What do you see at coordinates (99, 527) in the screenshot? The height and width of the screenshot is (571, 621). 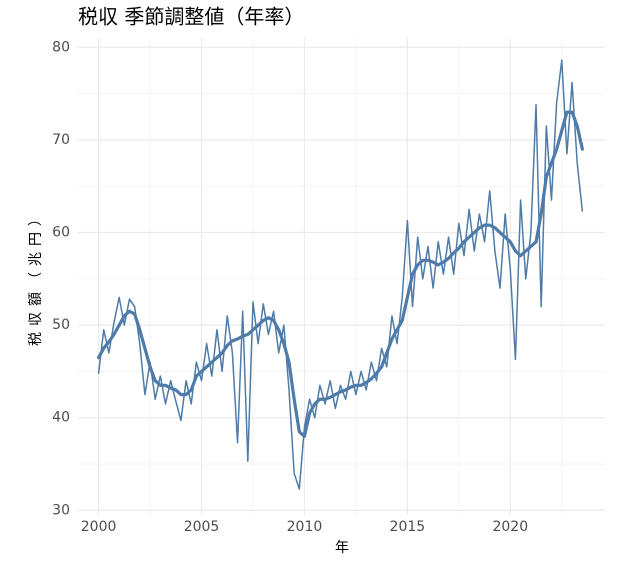 I see `x-tick-label: 2000` at bounding box center [99, 527].